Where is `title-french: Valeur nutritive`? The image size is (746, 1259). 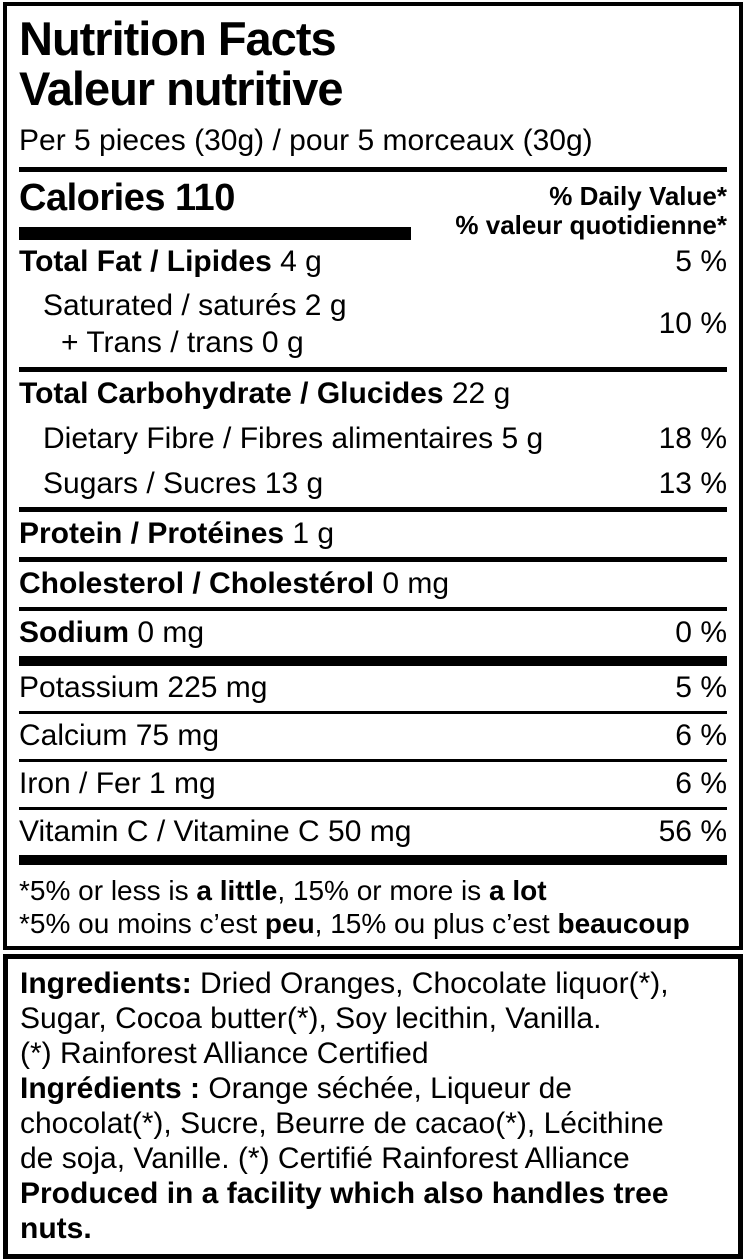 title-french: Valeur nutritive is located at coordinates (181, 88).